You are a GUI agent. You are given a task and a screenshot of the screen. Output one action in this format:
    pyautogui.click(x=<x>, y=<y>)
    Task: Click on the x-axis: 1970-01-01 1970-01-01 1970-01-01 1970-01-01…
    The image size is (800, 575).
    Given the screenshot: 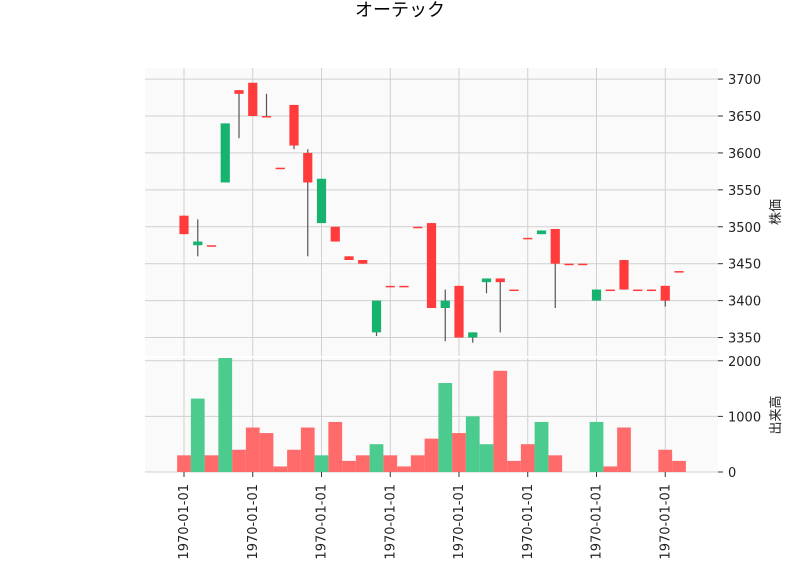 What is the action you would take?
    pyautogui.click(x=425, y=516)
    